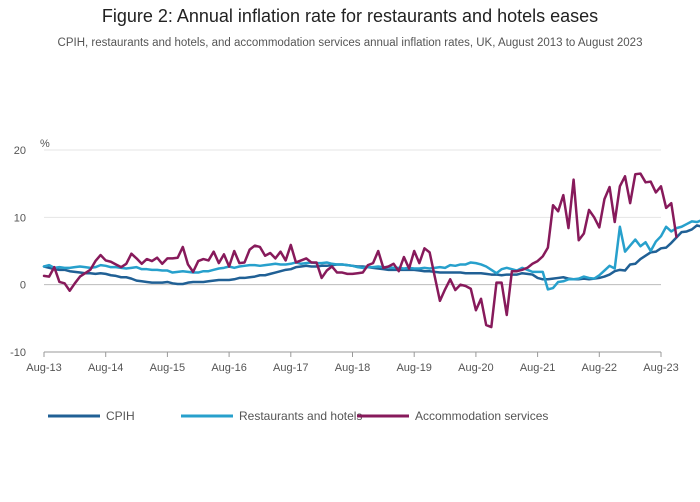 The height and width of the screenshot is (502, 700). I want to click on y-tick-label: 10, so click(20, 218).